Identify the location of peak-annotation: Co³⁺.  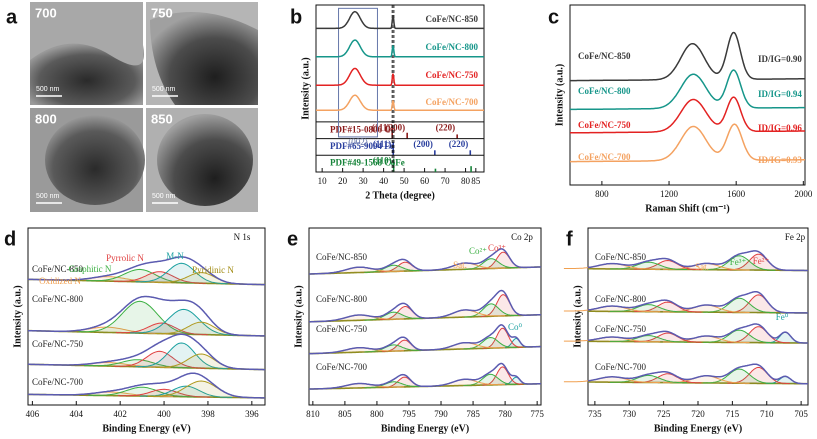
(497, 248).